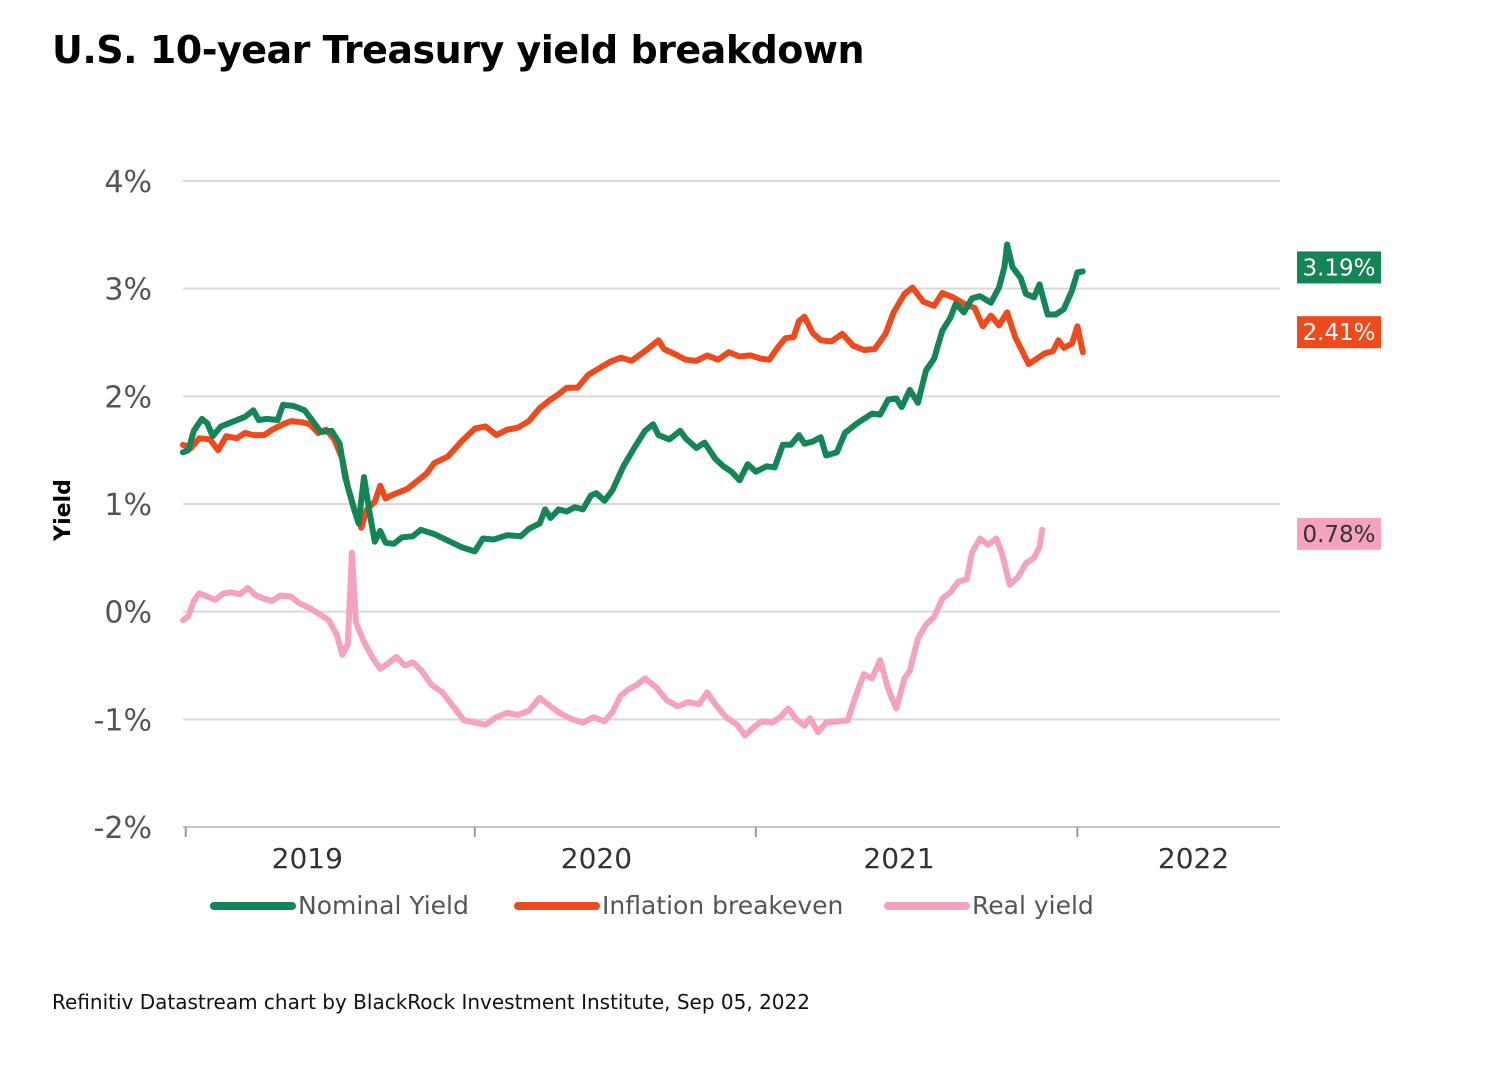 The image size is (1488, 1070). What do you see at coordinates (123, 720) in the screenshot?
I see `y-tick-label: -1%` at bounding box center [123, 720].